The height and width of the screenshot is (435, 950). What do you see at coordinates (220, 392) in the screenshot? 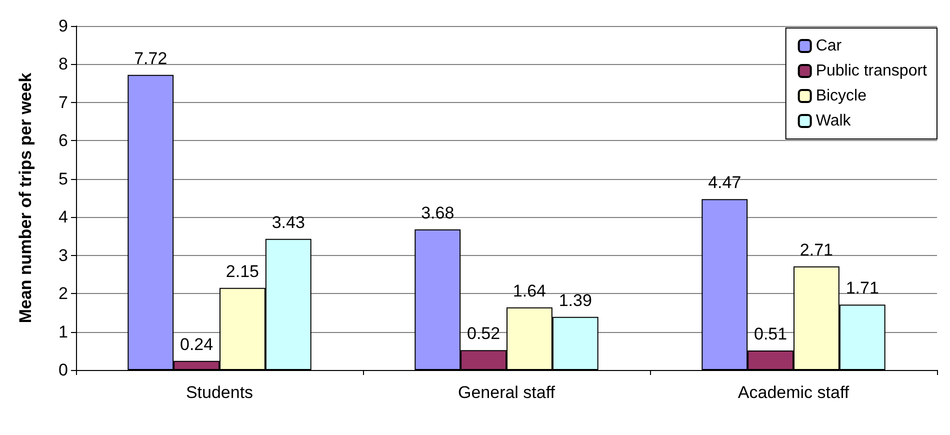
I see `x-tick-label: Students` at bounding box center [220, 392].